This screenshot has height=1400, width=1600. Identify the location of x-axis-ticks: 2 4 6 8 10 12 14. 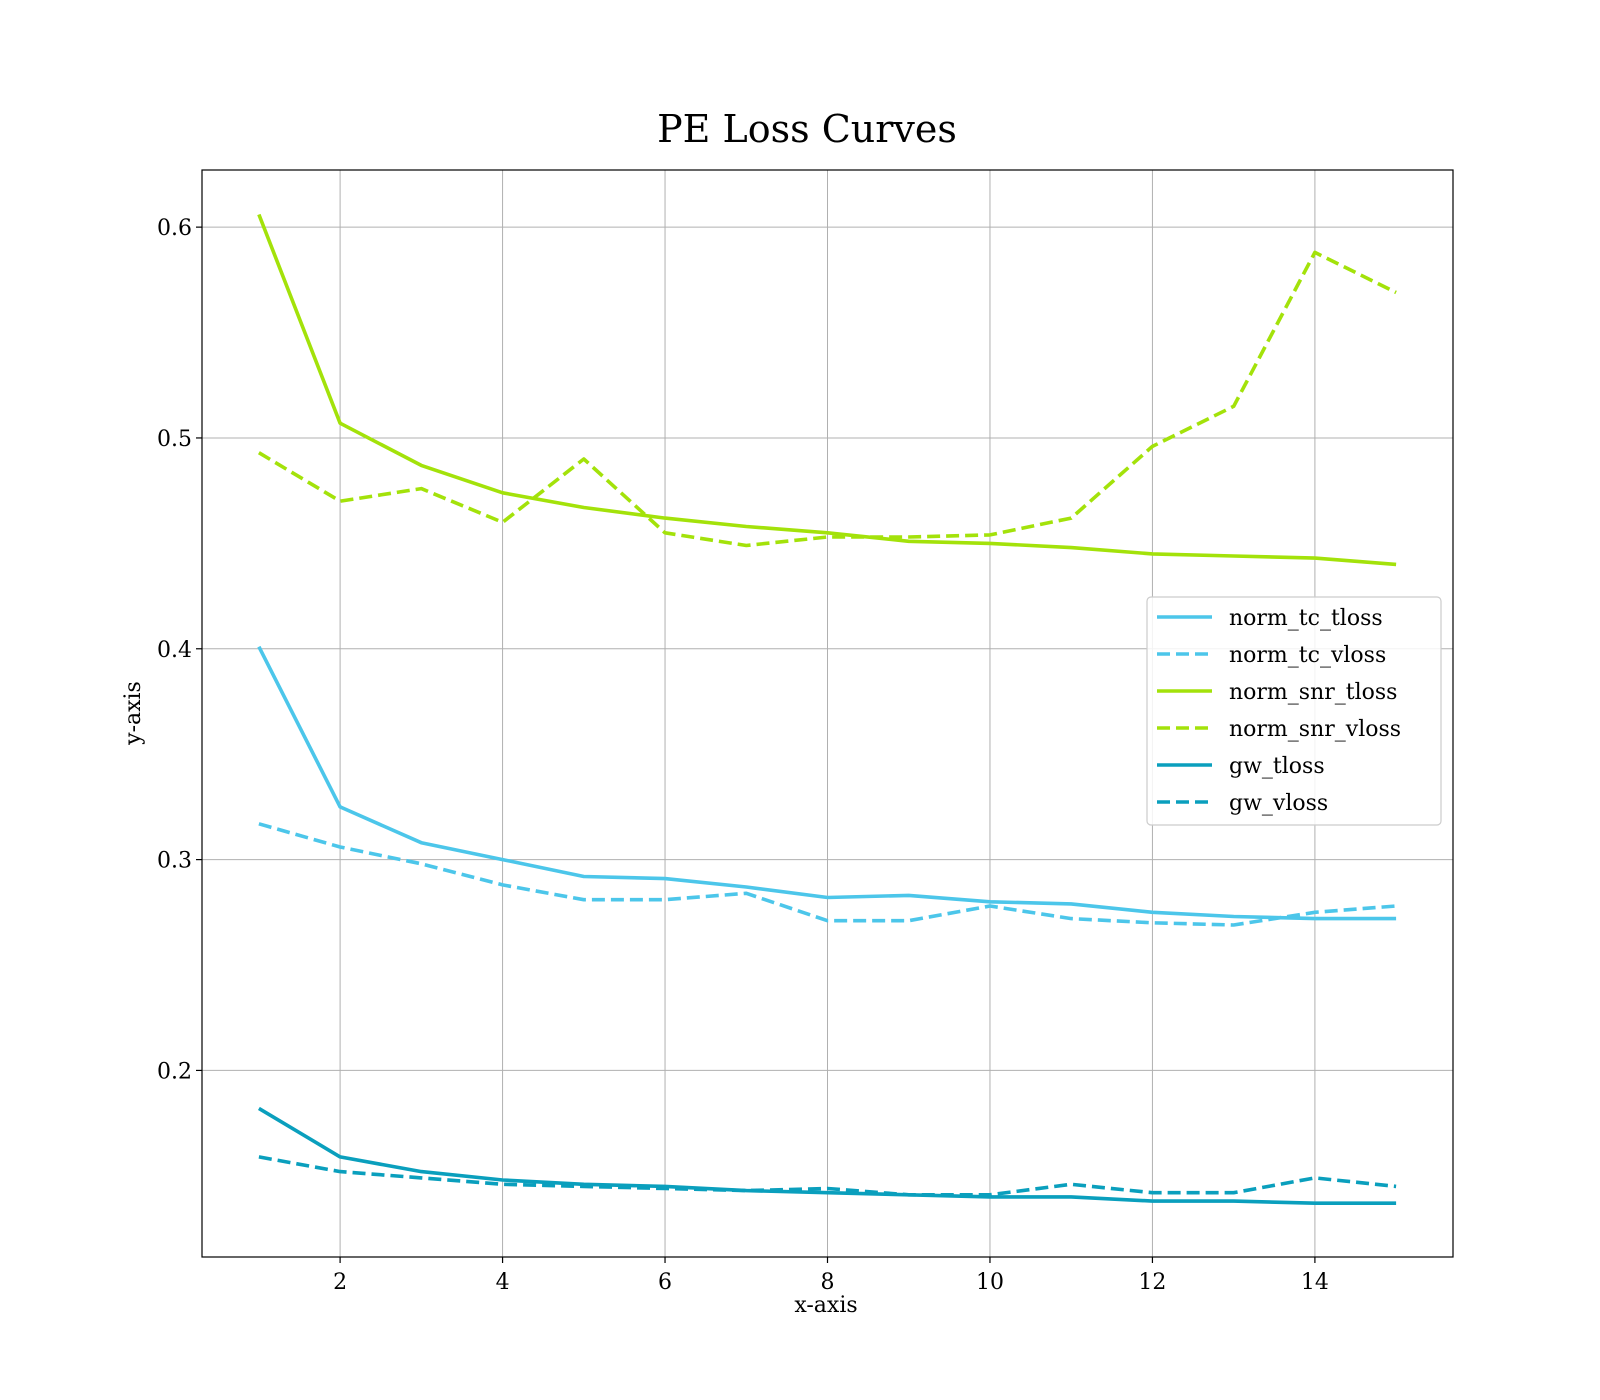
(831, 1276).